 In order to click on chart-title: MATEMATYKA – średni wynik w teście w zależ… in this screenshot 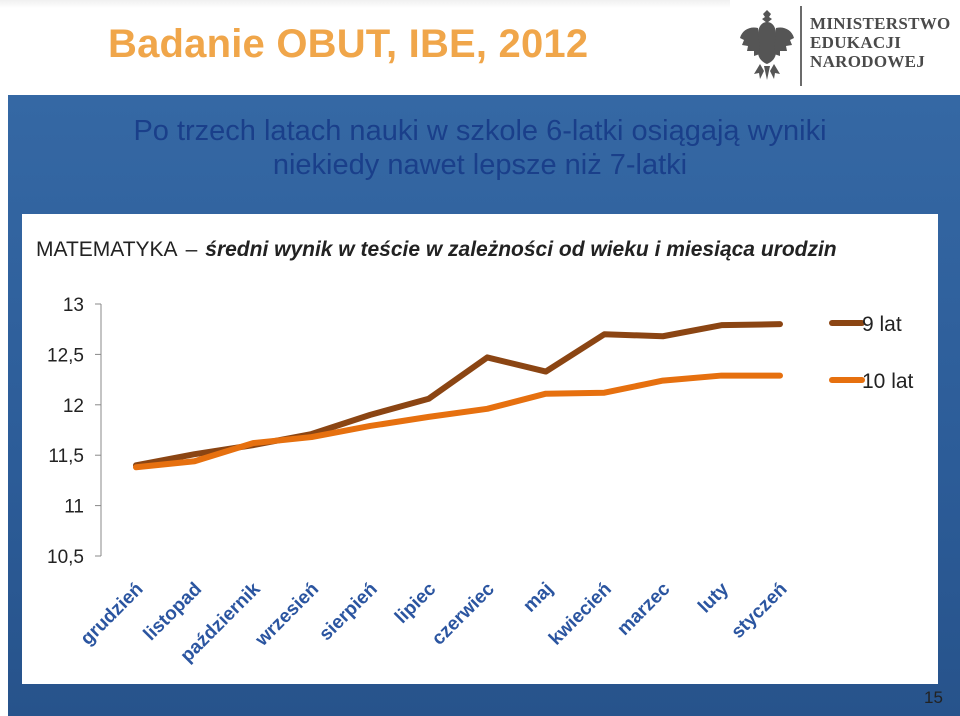, I will do `click(436, 250)`.